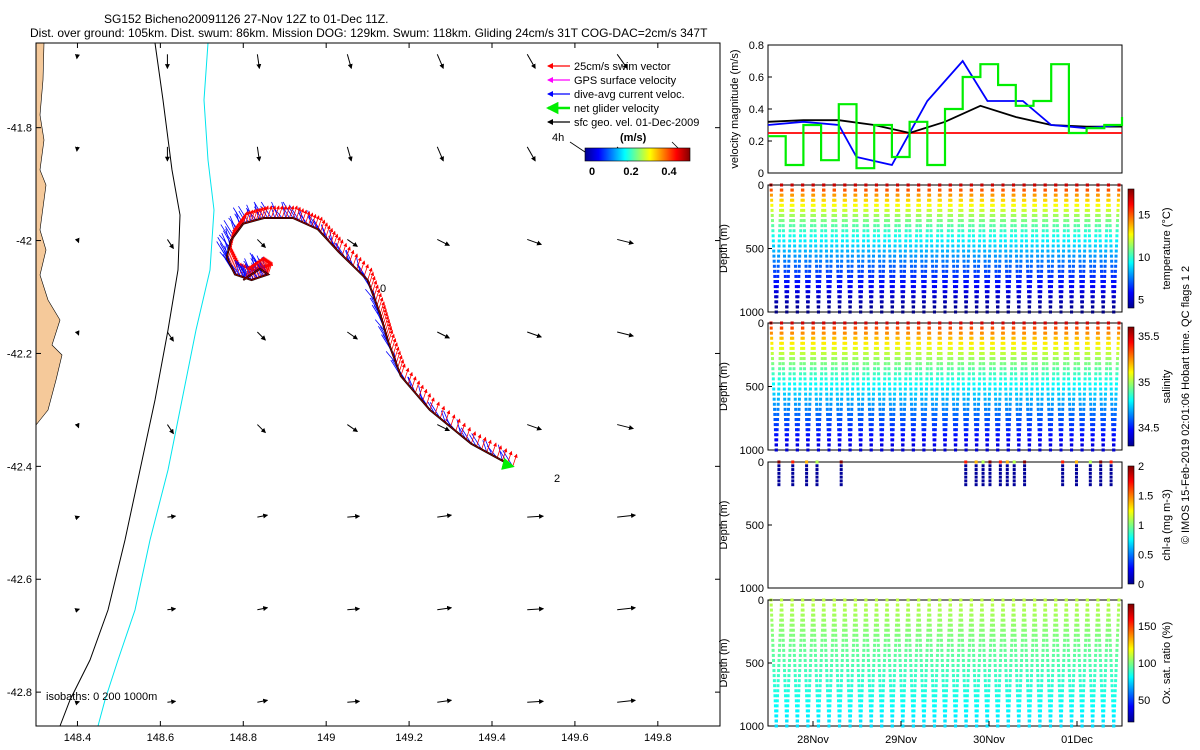 Image resolution: width=1200 pixels, height=750 pixels. What do you see at coordinates (313, 221) in the screenshot?
I see `dac-arrow` at bounding box center [313, 221].